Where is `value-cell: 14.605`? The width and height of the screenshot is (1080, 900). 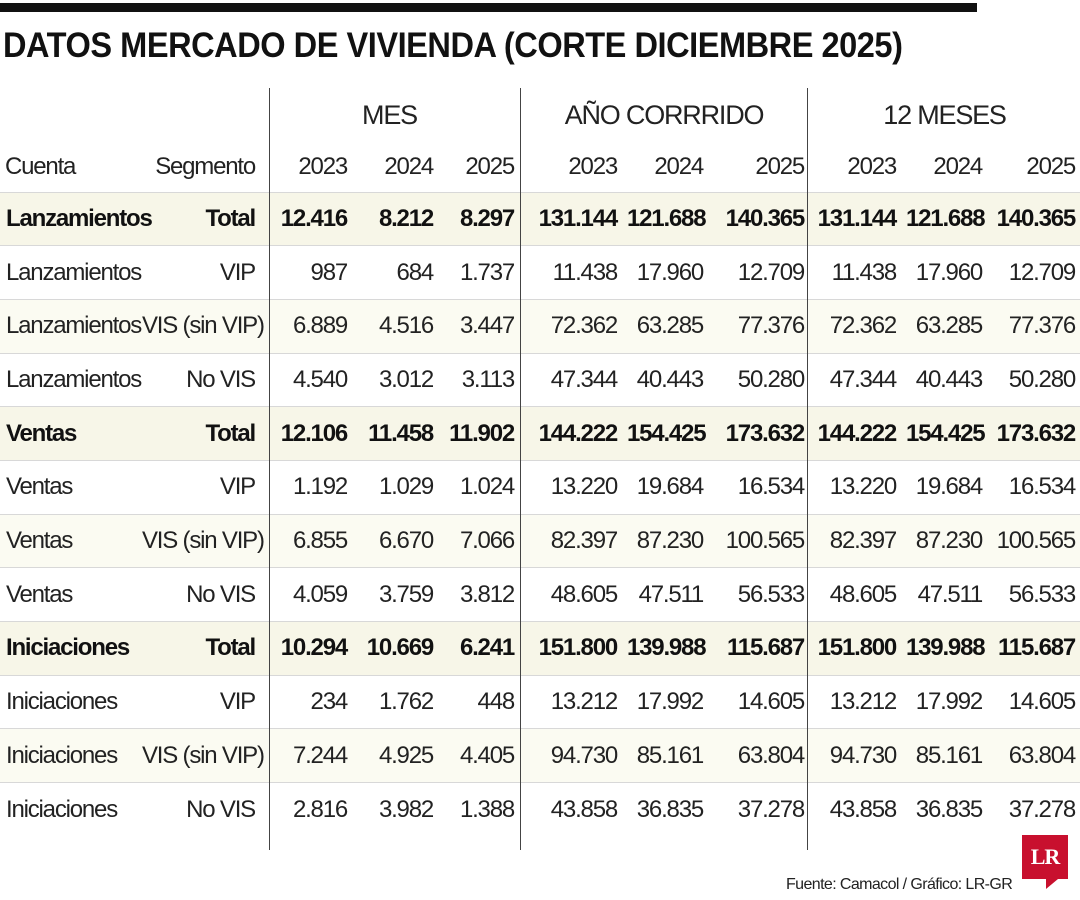 value-cell: 14.605 is located at coordinates (1042, 702).